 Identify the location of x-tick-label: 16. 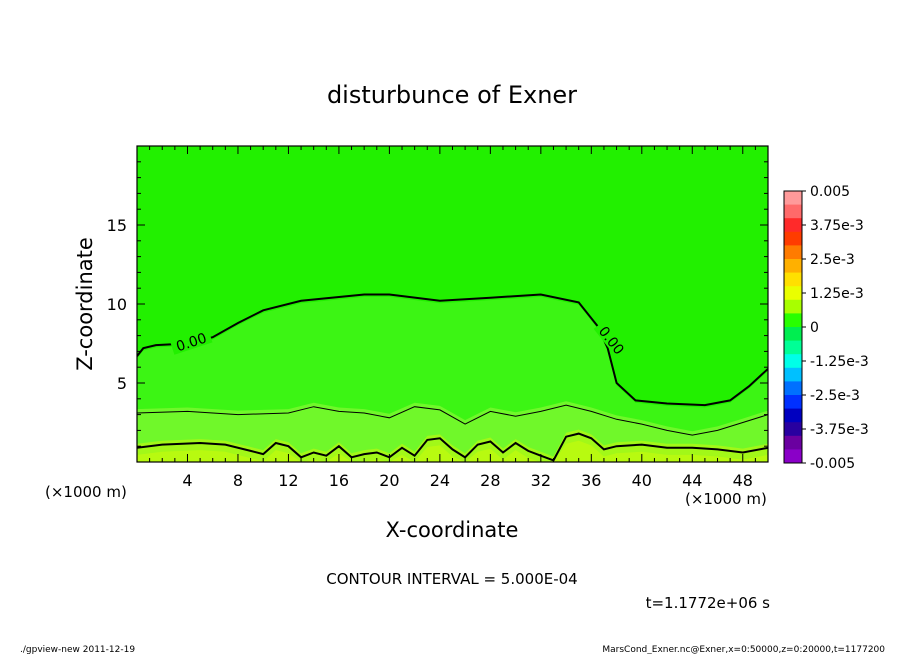
(339, 480).